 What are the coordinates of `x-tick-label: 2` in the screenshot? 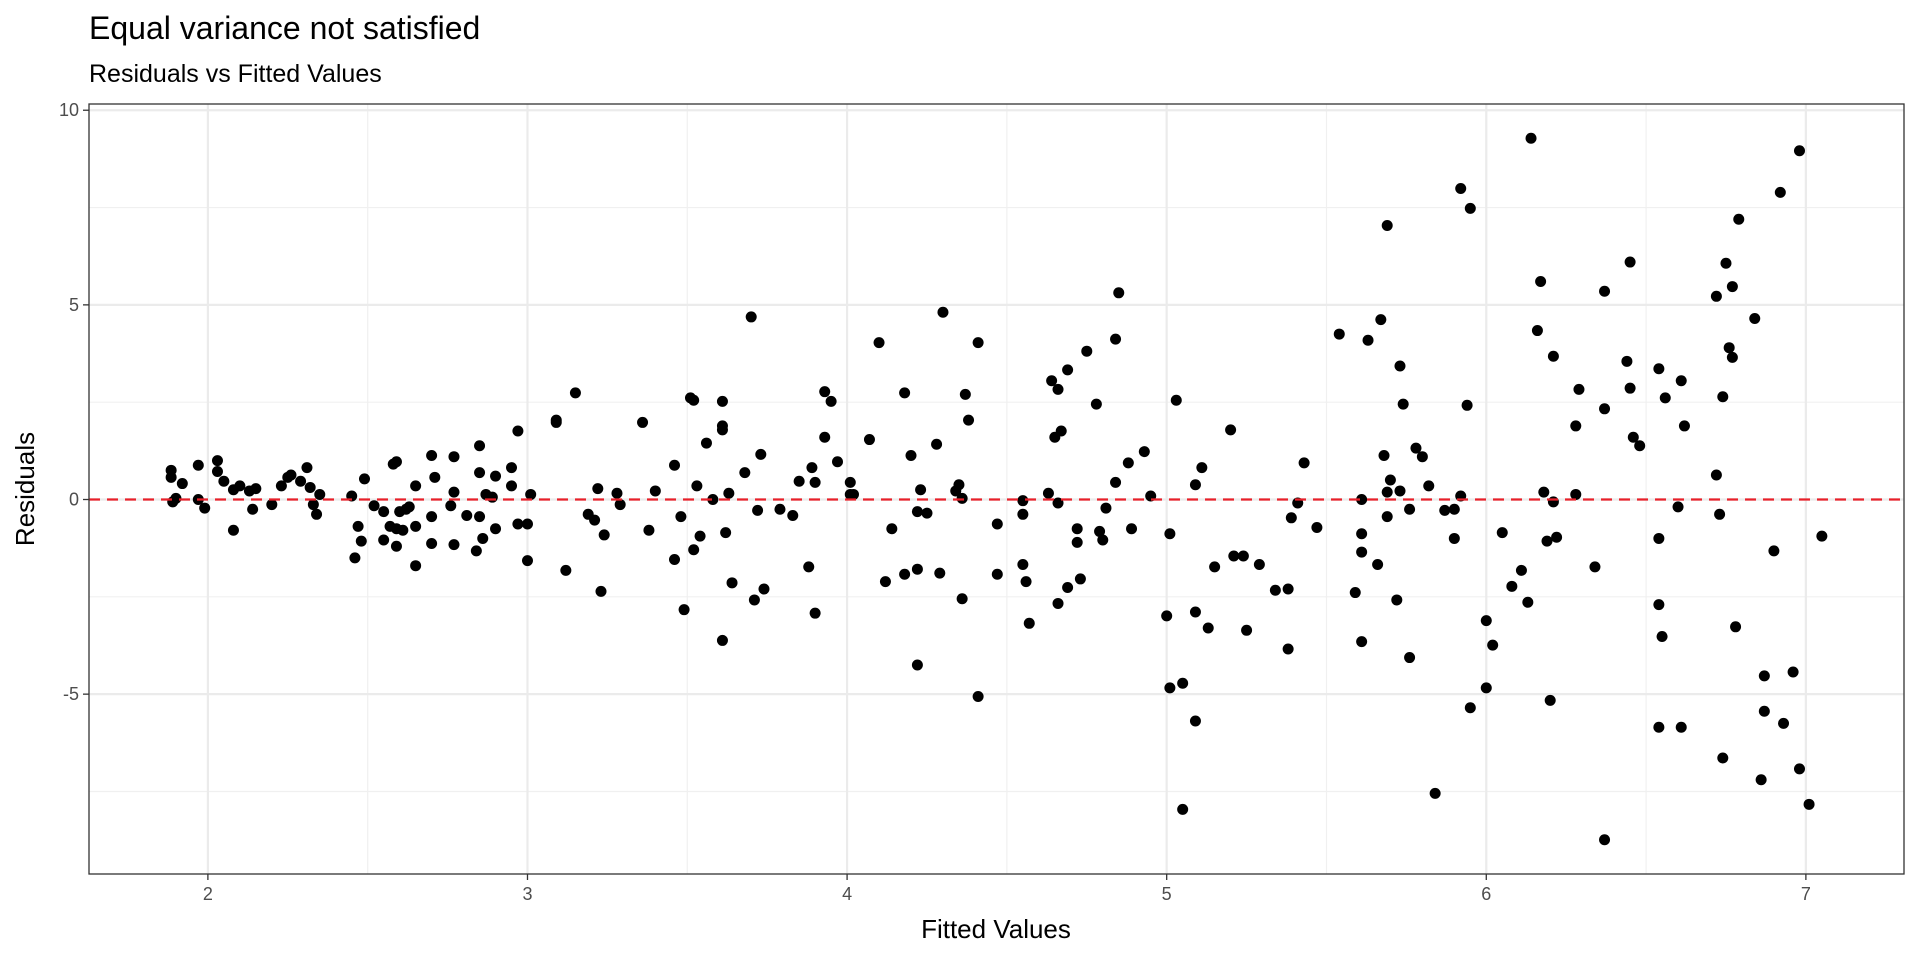 It's located at (208, 894).